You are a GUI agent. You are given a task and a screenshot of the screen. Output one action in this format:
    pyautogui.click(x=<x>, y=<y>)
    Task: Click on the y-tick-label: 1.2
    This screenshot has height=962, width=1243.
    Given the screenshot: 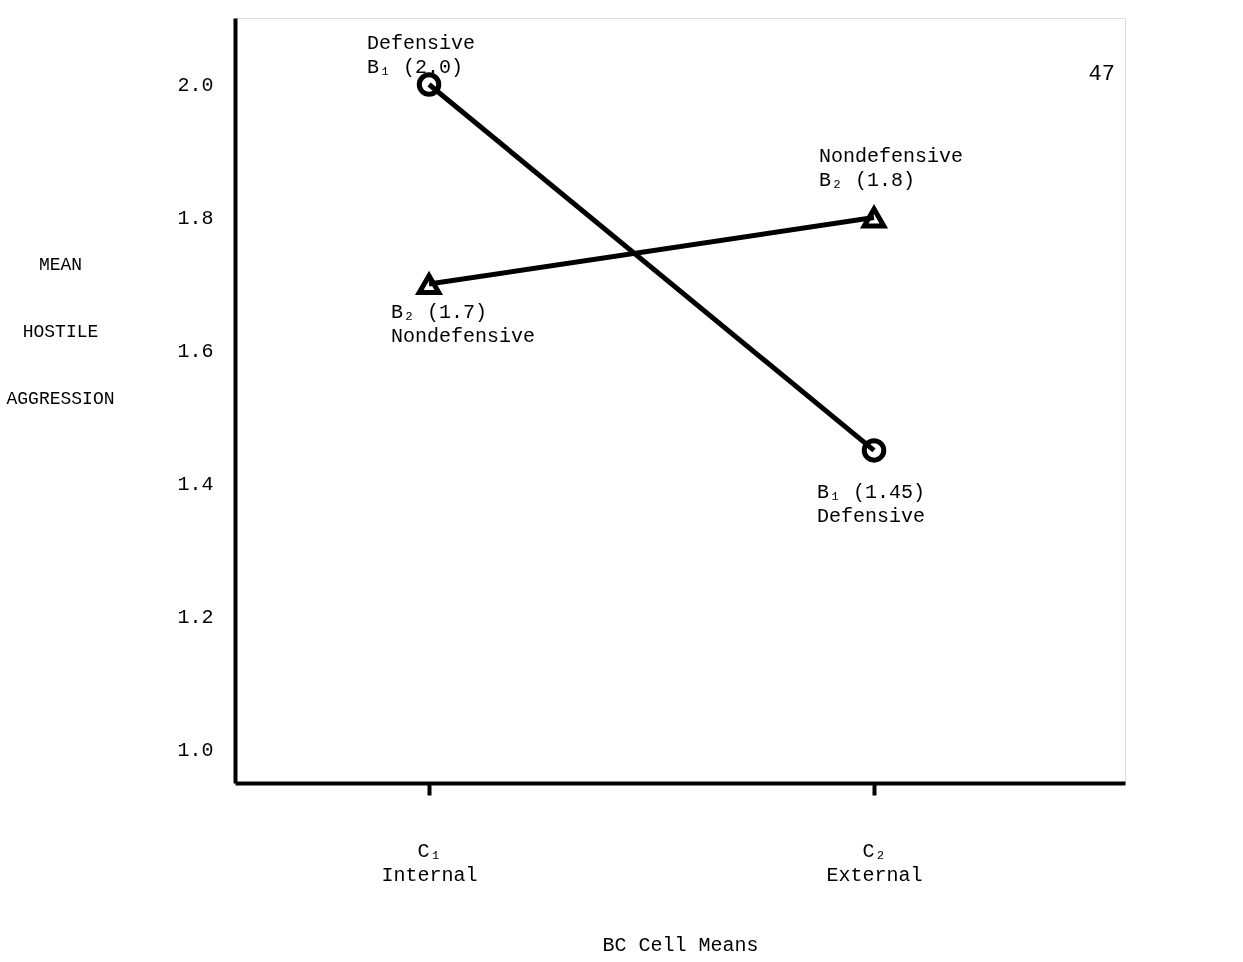 What is the action you would take?
    pyautogui.click(x=195, y=618)
    